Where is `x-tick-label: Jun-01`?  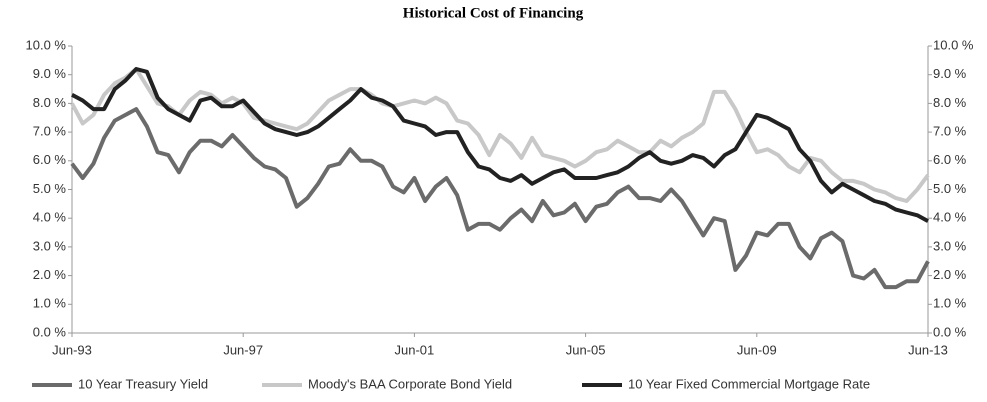 x-tick-label: Jun-01 is located at coordinates (415, 349).